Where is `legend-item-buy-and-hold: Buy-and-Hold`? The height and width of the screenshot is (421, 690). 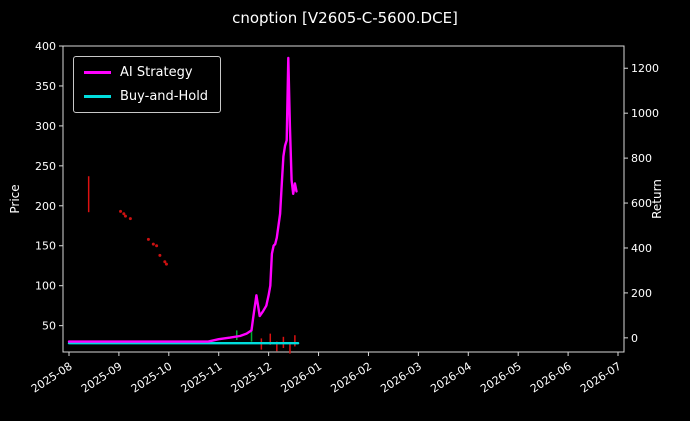 legend-item-buy-and-hold: Buy-and-Hold is located at coordinates (146, 96).